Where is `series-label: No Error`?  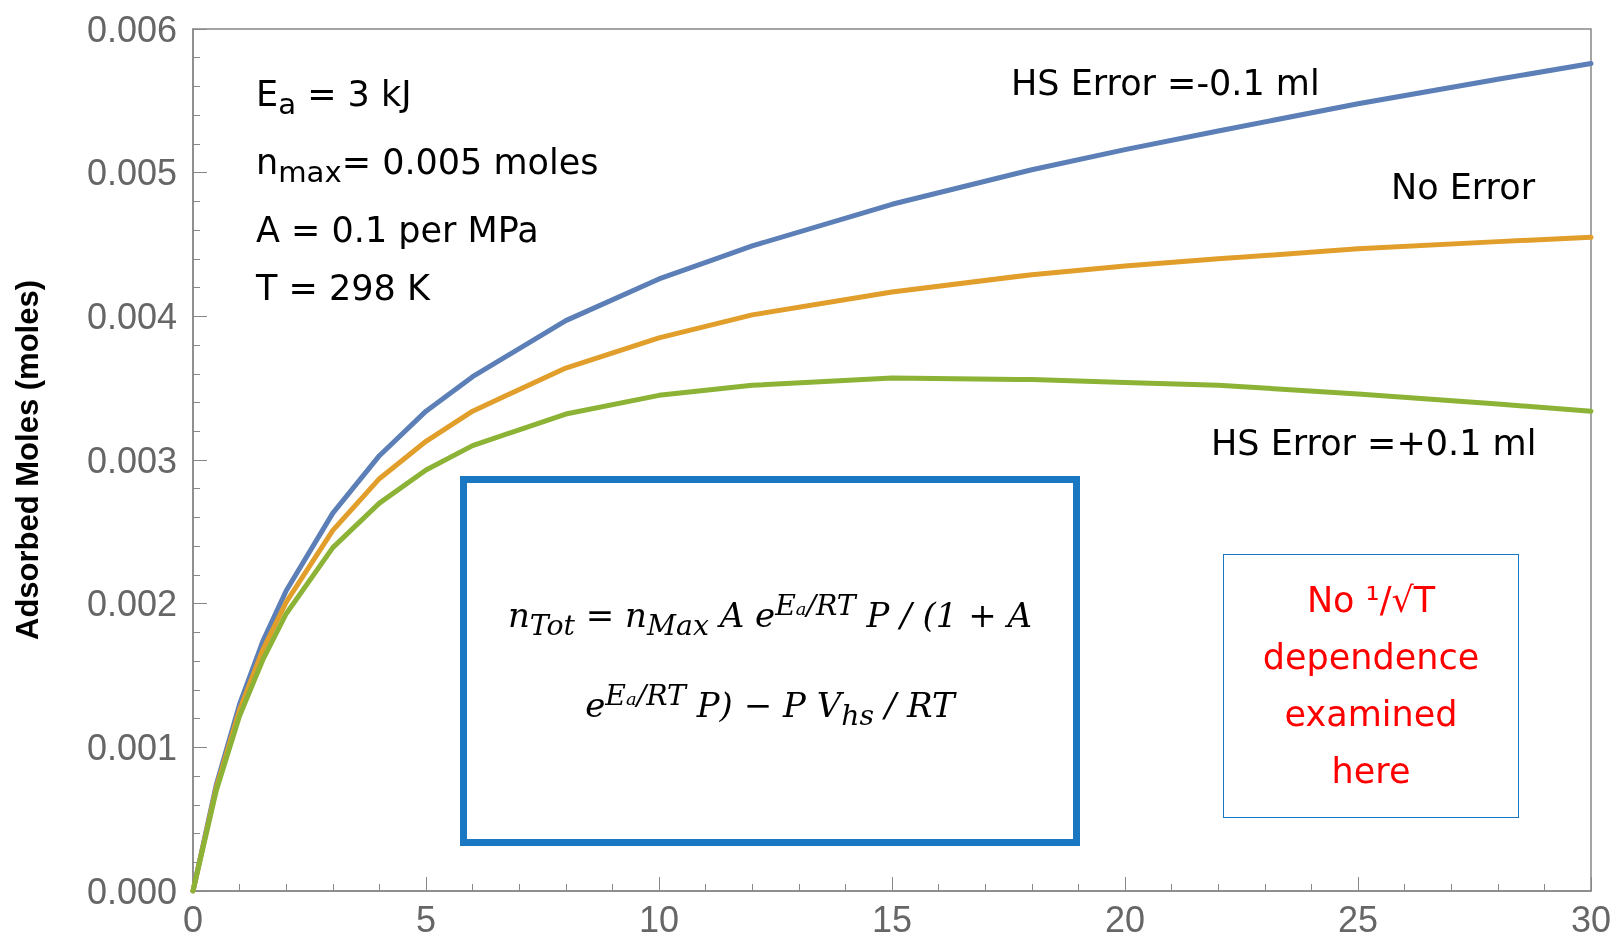
series-label: No Error is located at coordinates (1463, 187).